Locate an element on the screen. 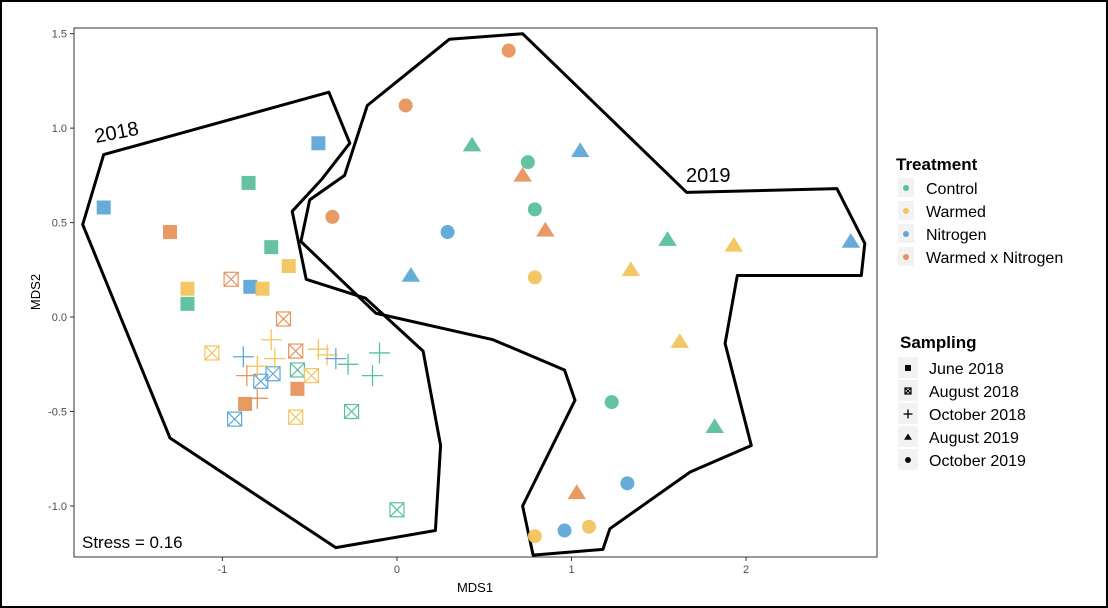 This screenshot has width=1108, height=608. x-axis: -1 0 1 2 is located at coordinates (483, 566).